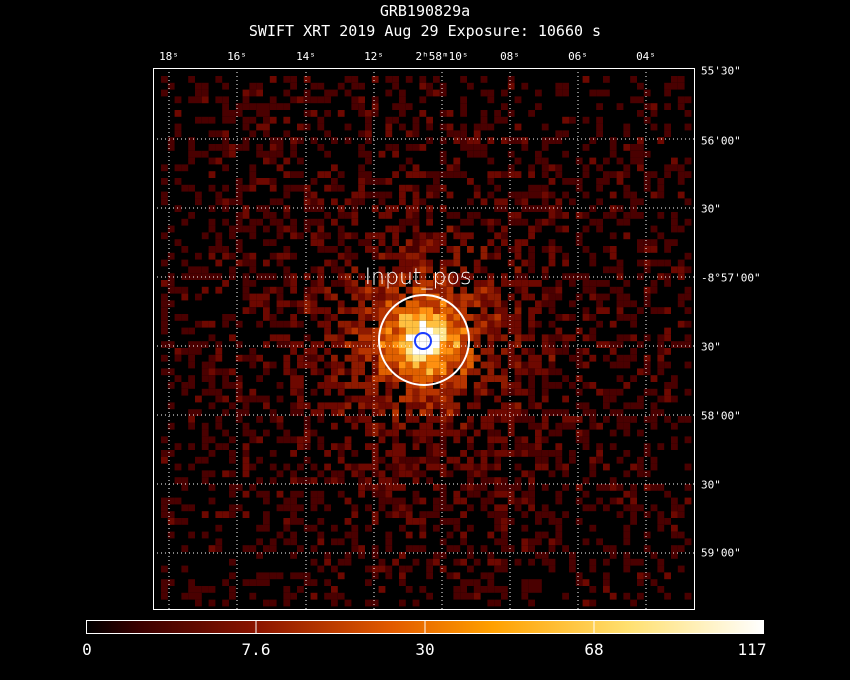  I want to click on source-region-circle, so click(424, 340).